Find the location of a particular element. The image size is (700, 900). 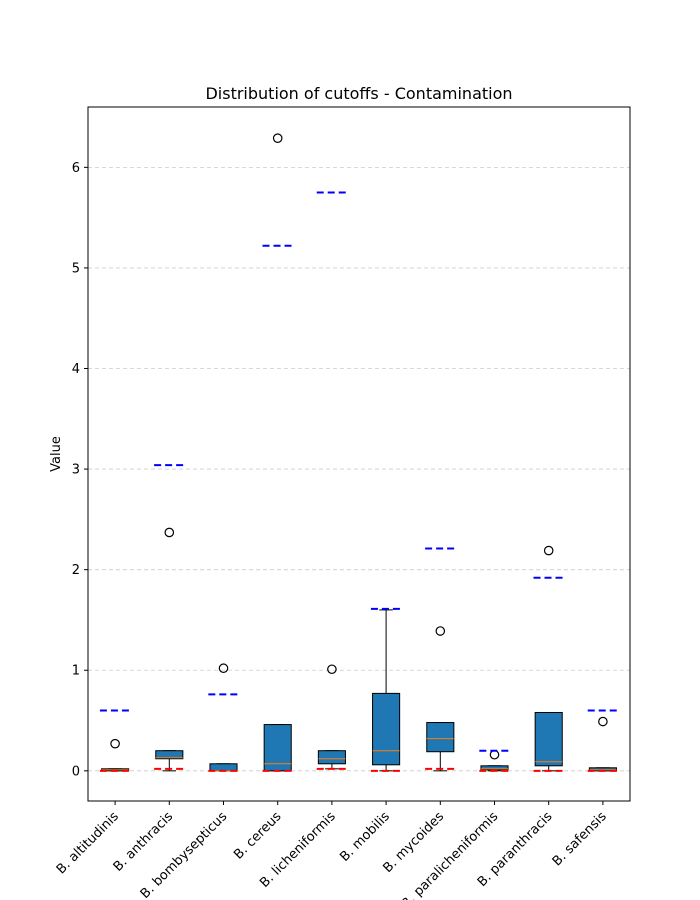

y-tick-label: 2 is located at coordinates (76, 570).